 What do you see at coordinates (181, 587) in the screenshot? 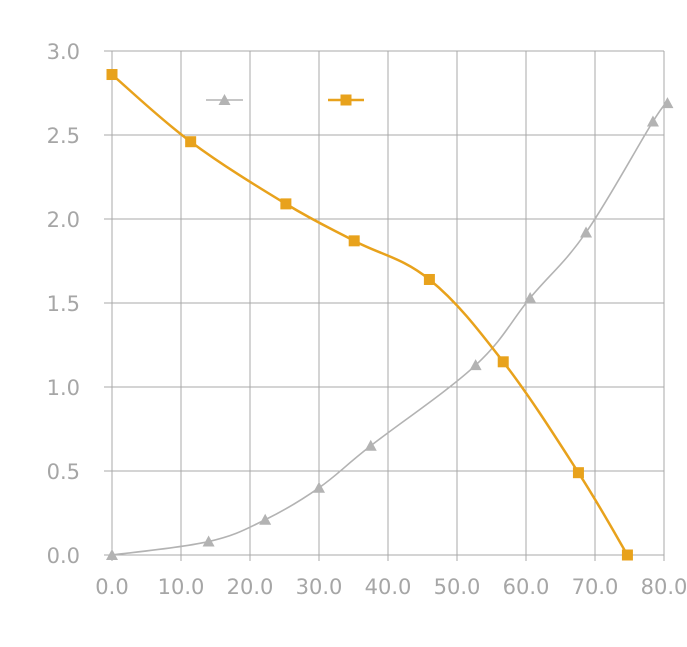
I see `x-tick-label: 10.0` at bounding box center [181, 587].